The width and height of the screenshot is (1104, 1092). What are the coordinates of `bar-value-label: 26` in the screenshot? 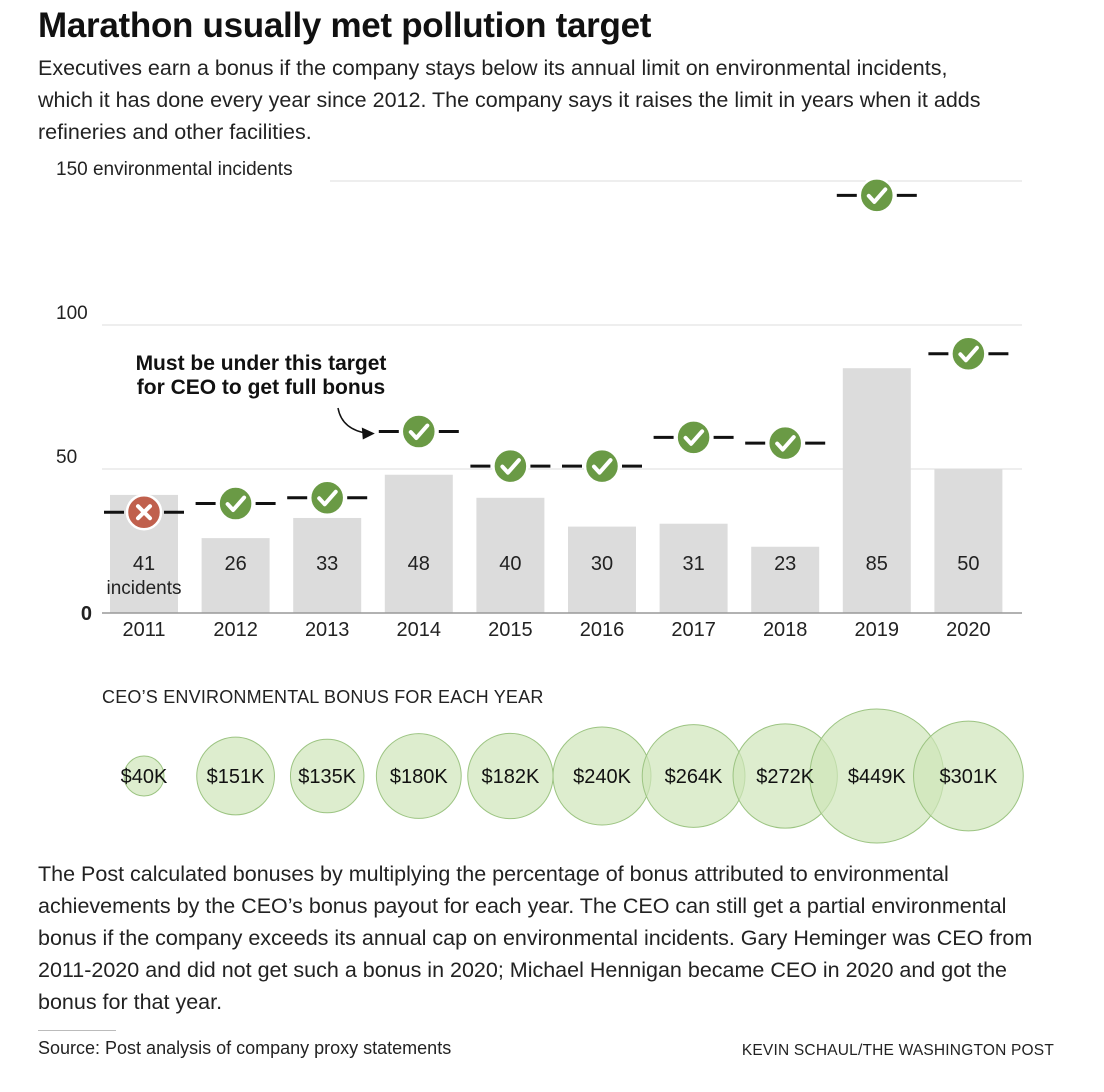 It's located at (235, 564).